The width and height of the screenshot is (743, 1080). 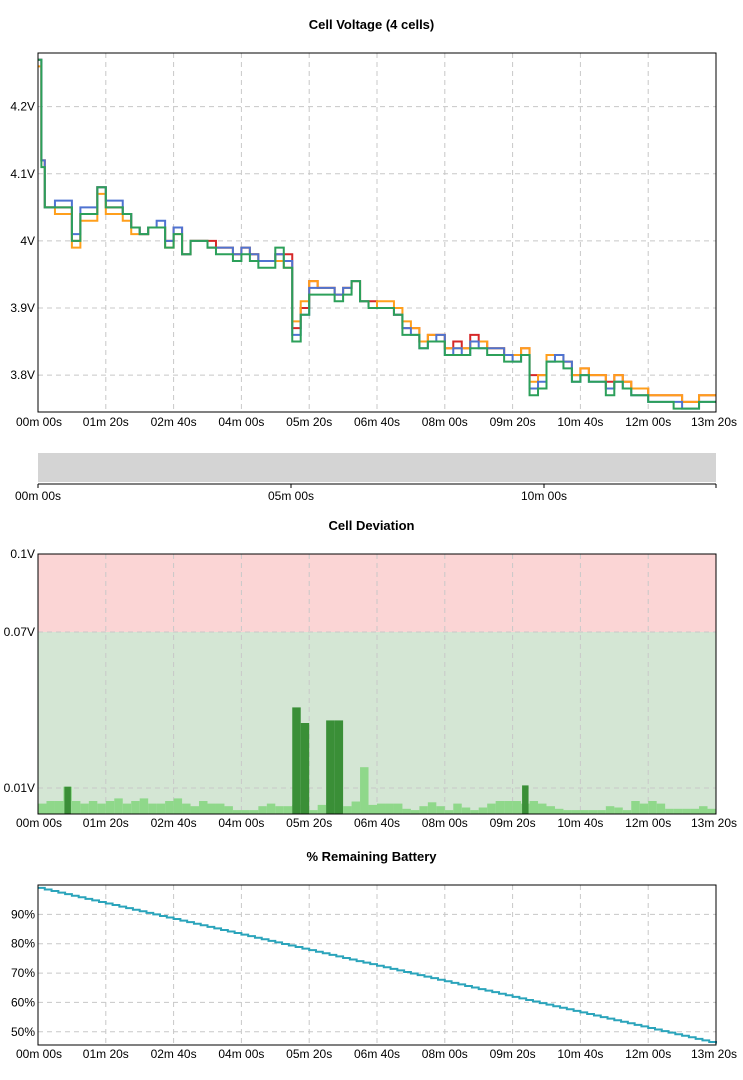 What do you see at coordinates (291, 496) in the screenshot?
I see `scrubber-label: 05m 00s` at bounding box center [291, 496].